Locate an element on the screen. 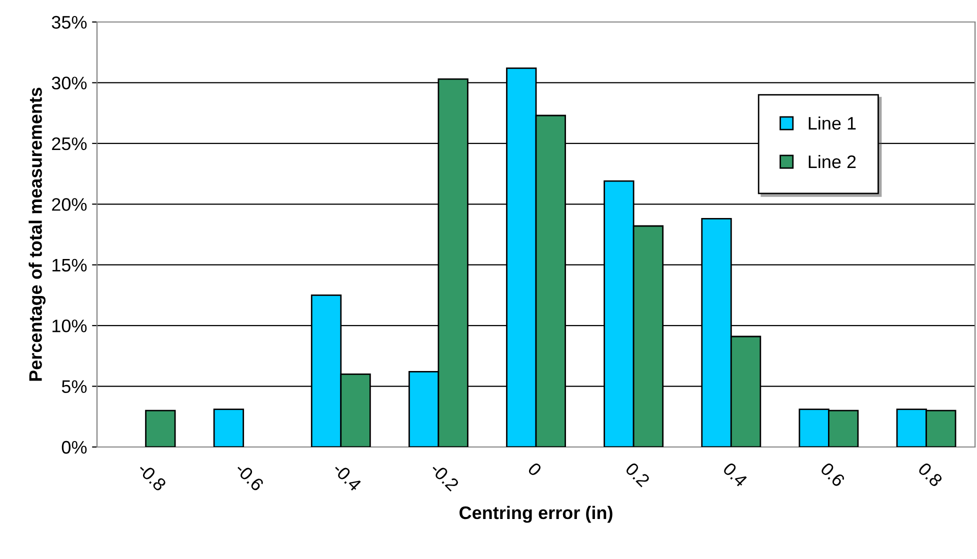 Image resolution: width=977 pixels, height=559 pixels. legend-label: Line 1 is located at coordinates (832, 123).